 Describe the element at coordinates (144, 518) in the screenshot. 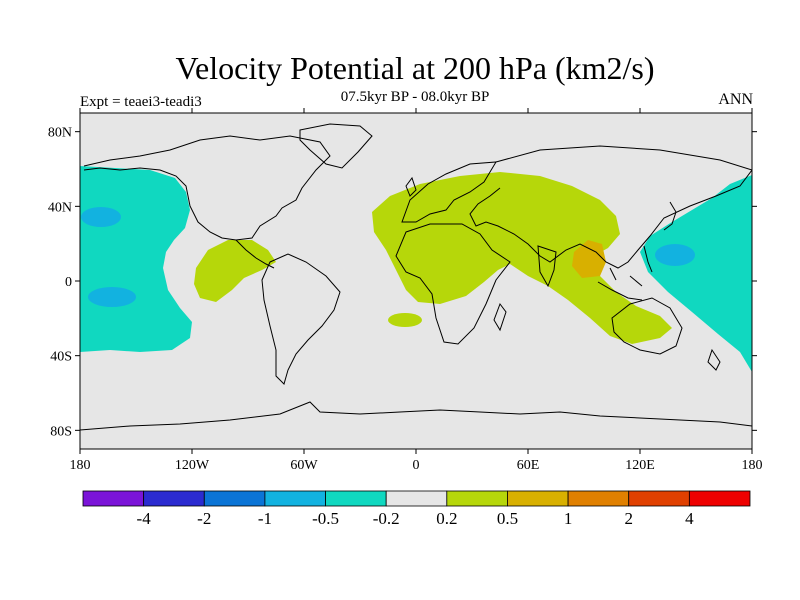

I see `colorbar-label: -4` at that location.